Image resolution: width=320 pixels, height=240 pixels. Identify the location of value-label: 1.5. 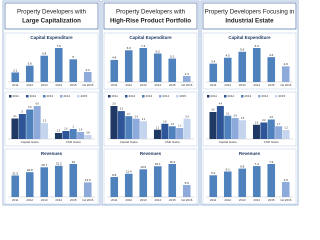
(173, 124).